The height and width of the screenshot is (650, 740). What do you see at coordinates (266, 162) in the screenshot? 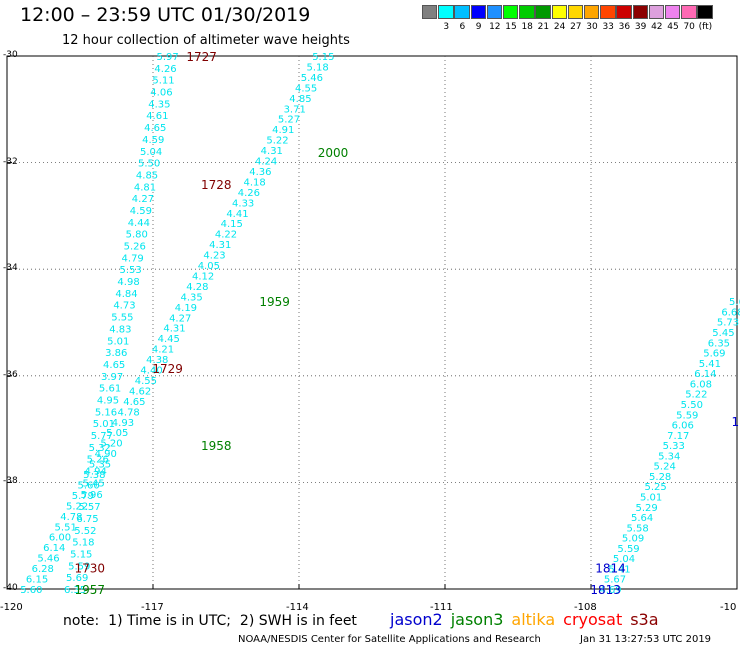
I see `wave-height-value: 4.24` at bounding box center [266, 162].